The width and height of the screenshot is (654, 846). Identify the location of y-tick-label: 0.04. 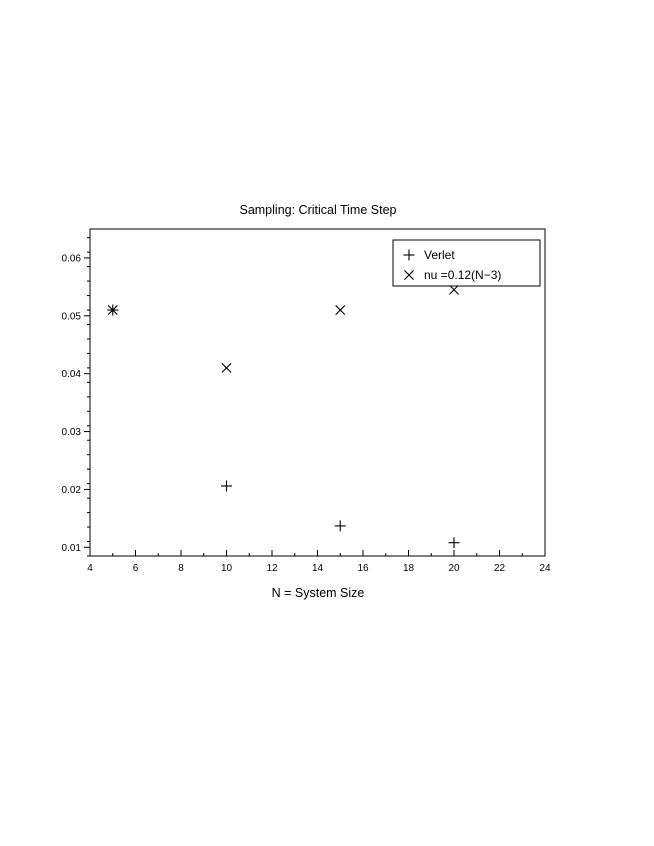
(72, 374).